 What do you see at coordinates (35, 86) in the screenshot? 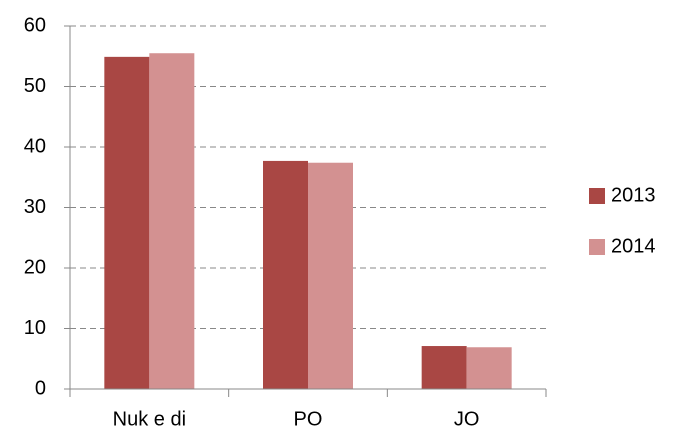
I see `y-tick-label: 50` at bounding box center [35, 86].